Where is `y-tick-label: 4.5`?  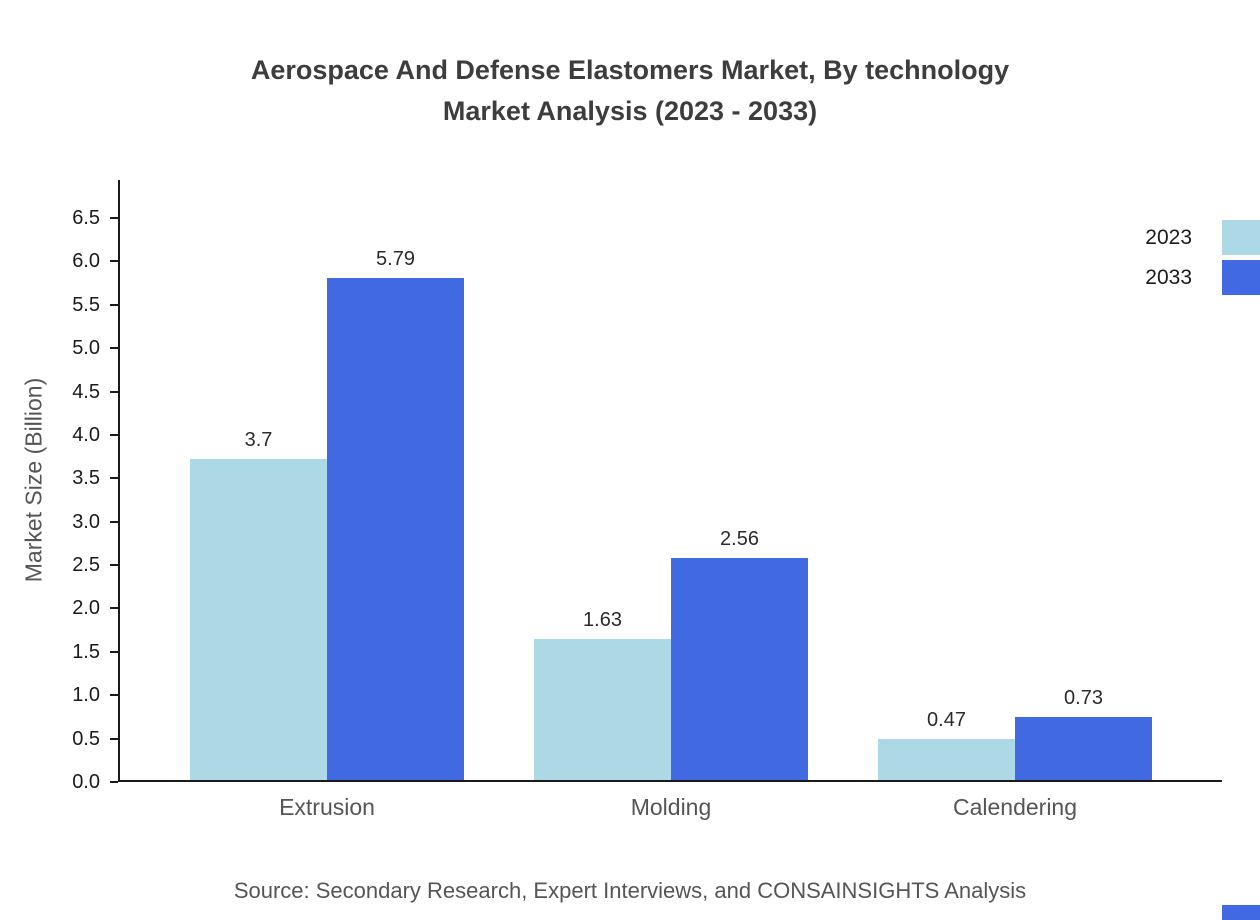
y-tick-label: 4.5 is located at coordinates (86, 391).